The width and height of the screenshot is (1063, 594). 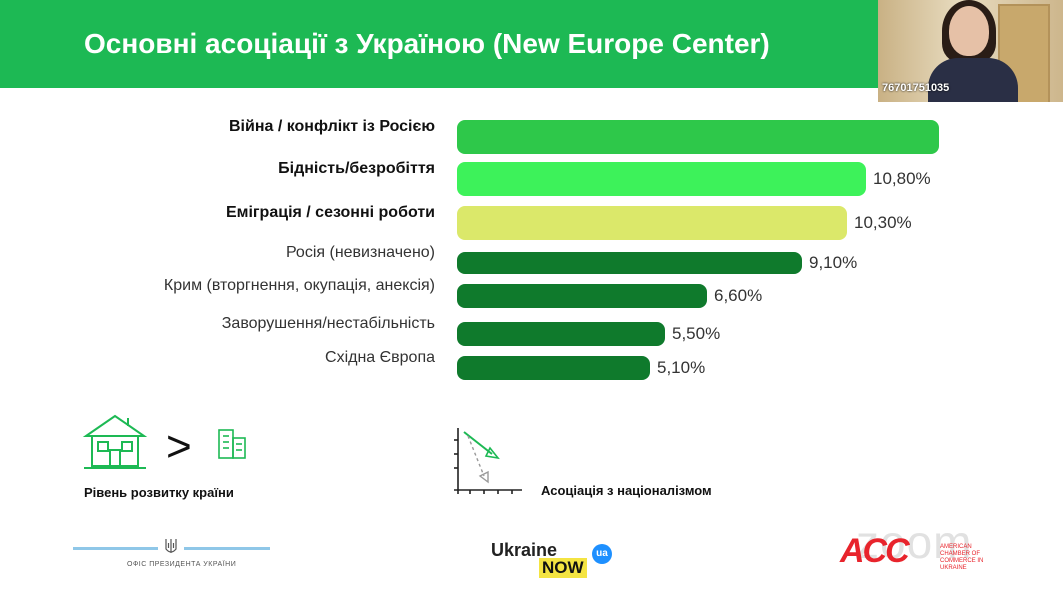 What do you see at coordinates (969, 31) in the screenshot?
I see `video-person-face` at bounding box center [969, 31].